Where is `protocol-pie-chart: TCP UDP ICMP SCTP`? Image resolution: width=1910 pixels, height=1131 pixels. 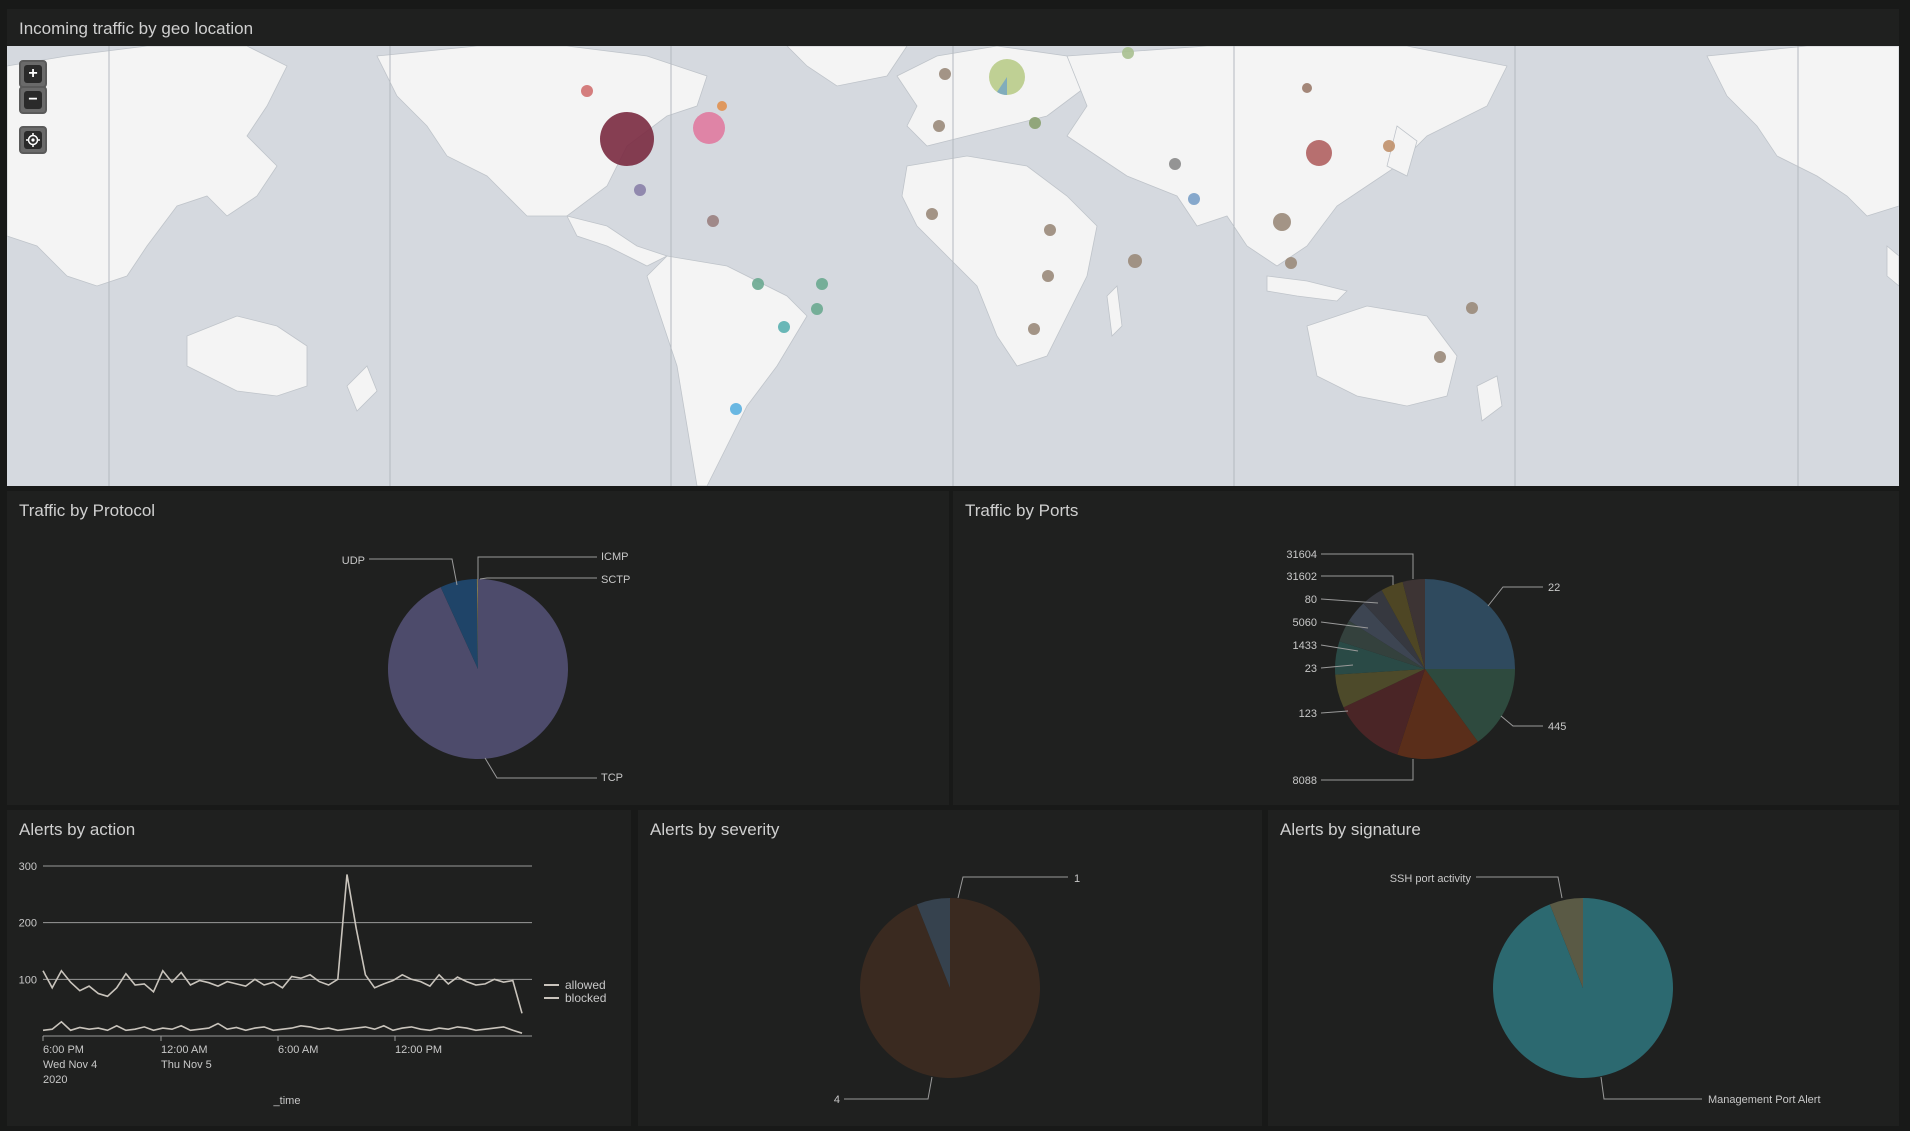
protocol-pie-chart: TCP UDP ICMP SCTP is located at coordinates (478, 648).